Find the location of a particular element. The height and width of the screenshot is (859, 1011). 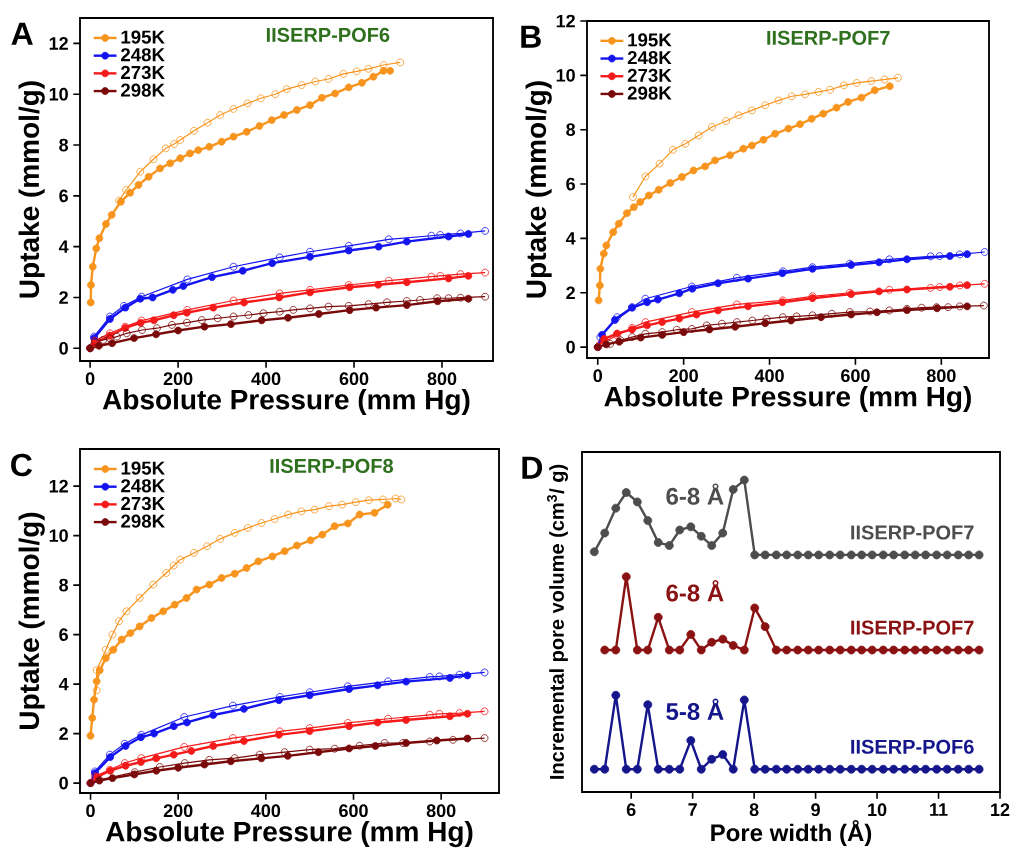

series-label: IISERP-POF6 is located at coordinates (912, 746).